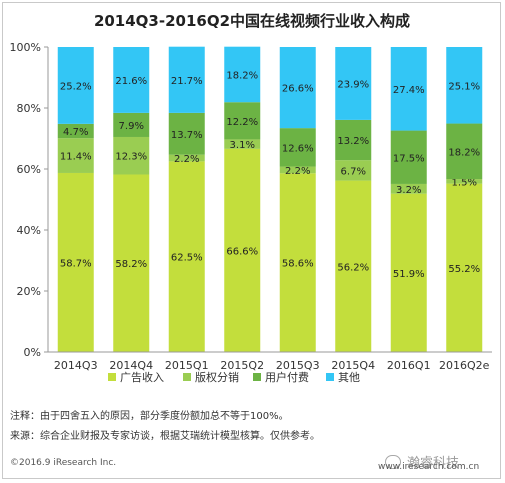 Image resolution: width=505 pixels, height=483 pixels. I want to click on data-label: 3.1%, so click(242, 145).